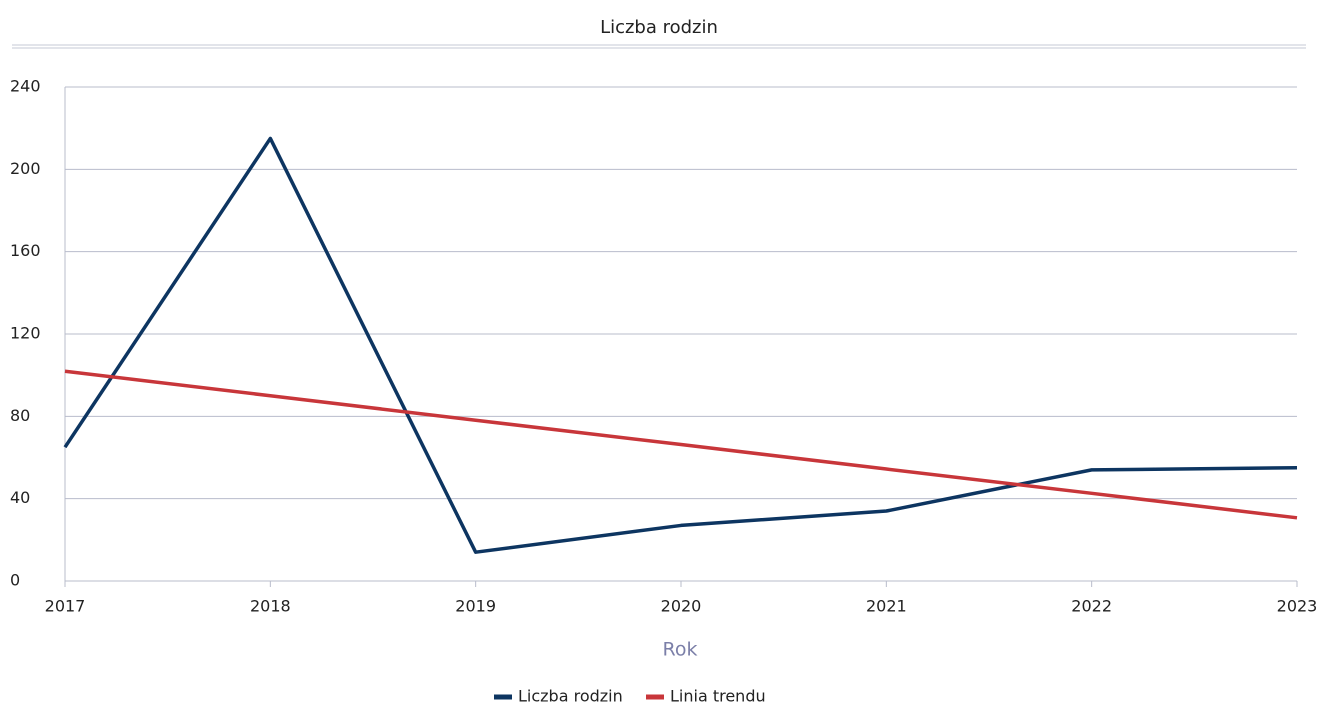 Image resolution: width=1318 pixels, height=708 pixels. What do you see at coordinates (681, 606) in the screenshot?
I see `x-tick-label: 2020` at bounding box center [681, 606].